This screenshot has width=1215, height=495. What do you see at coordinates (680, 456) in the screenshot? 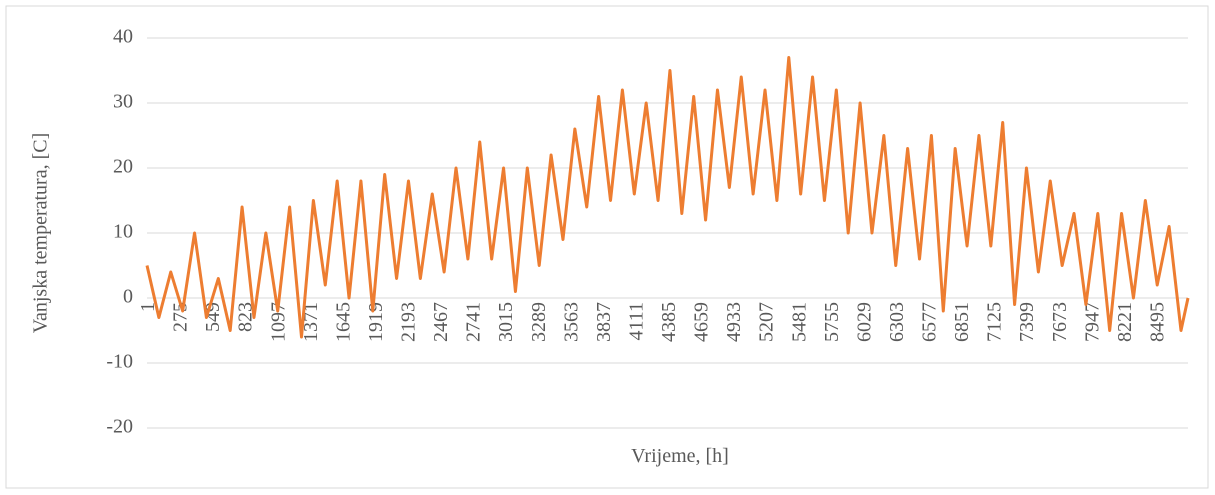
I see `x-axis-label: Vrijeme, [h]` at bounding box center [680, 456].